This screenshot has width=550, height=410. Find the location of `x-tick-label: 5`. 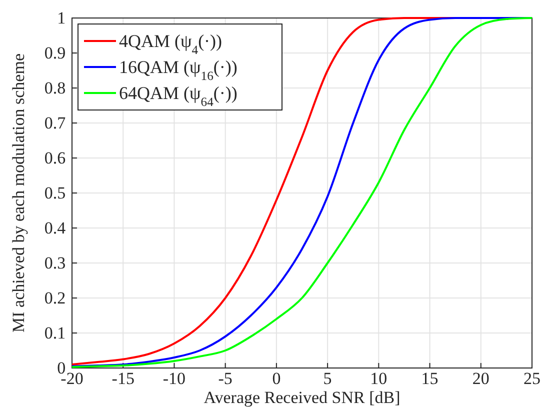

x-tick-label: 5 is located at coordinates (327, 378).